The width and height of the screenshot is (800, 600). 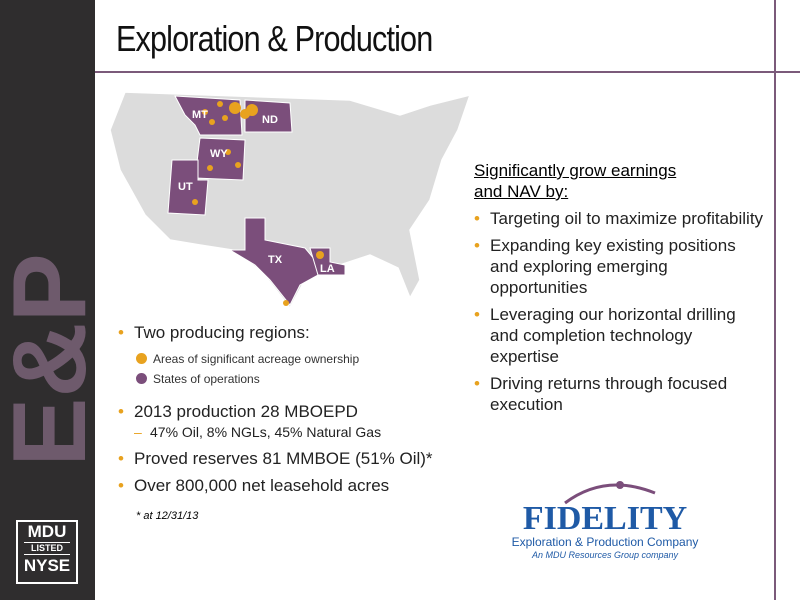 What do you see at coordinates (167, 516) in the screenshot?
I see `footnote: * at 12/31/13` at bounding box center [167, 516].